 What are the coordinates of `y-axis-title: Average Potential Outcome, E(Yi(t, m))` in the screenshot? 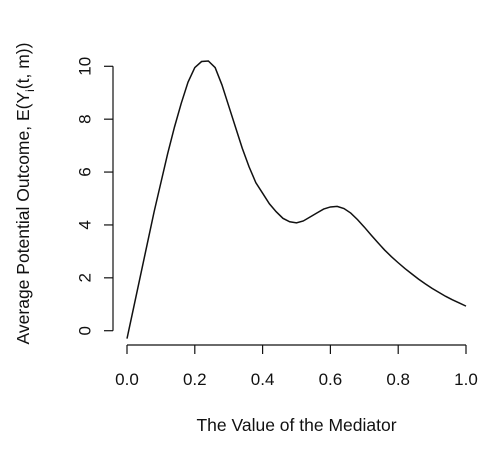 It's located at (25, 194).